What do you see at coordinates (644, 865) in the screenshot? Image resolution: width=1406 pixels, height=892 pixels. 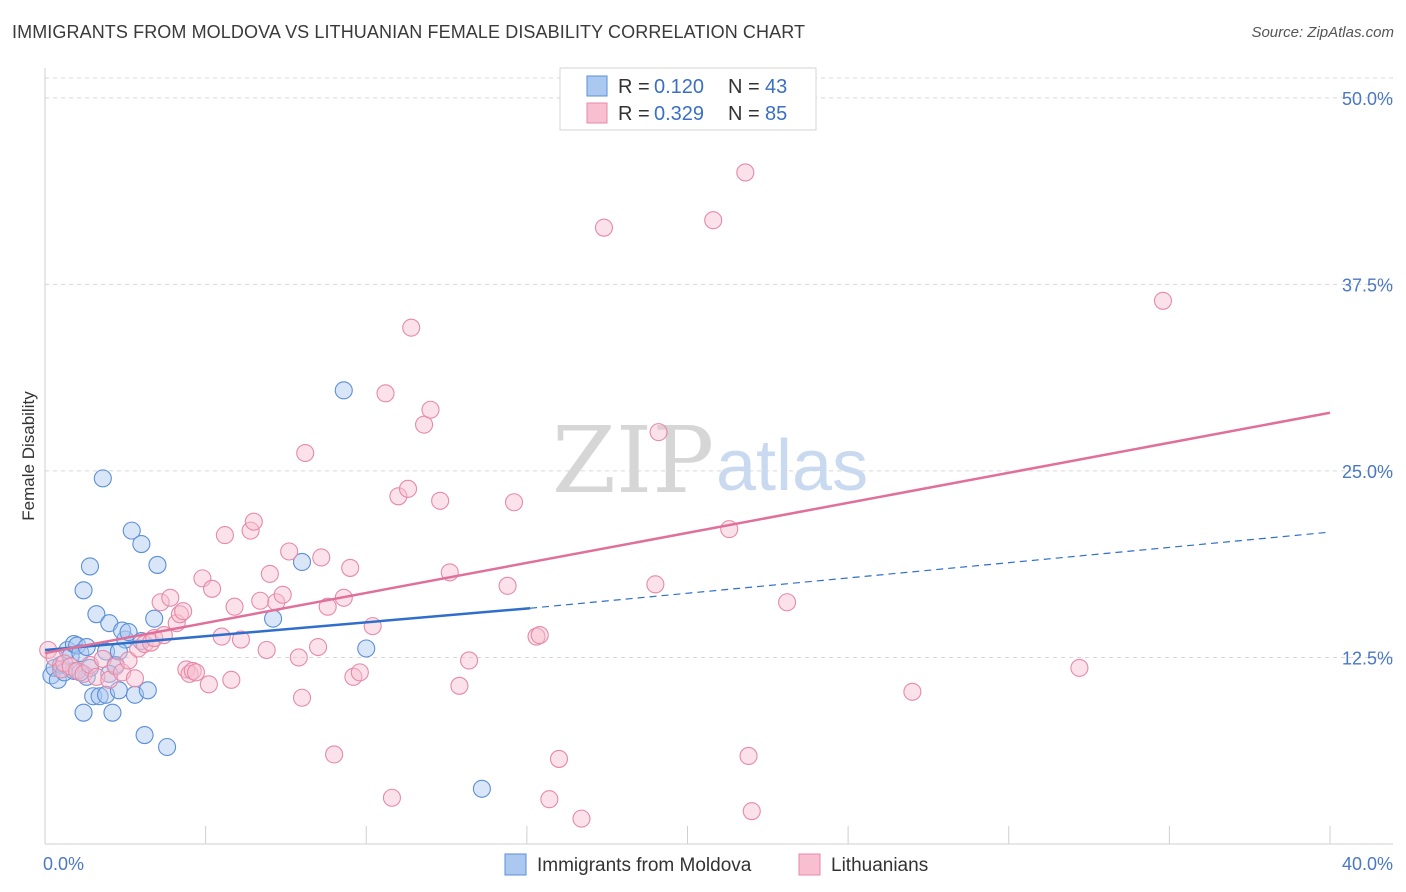 I see `series-legend-moldova: Immigrants from Moldova` at bounding box center [644, 865].